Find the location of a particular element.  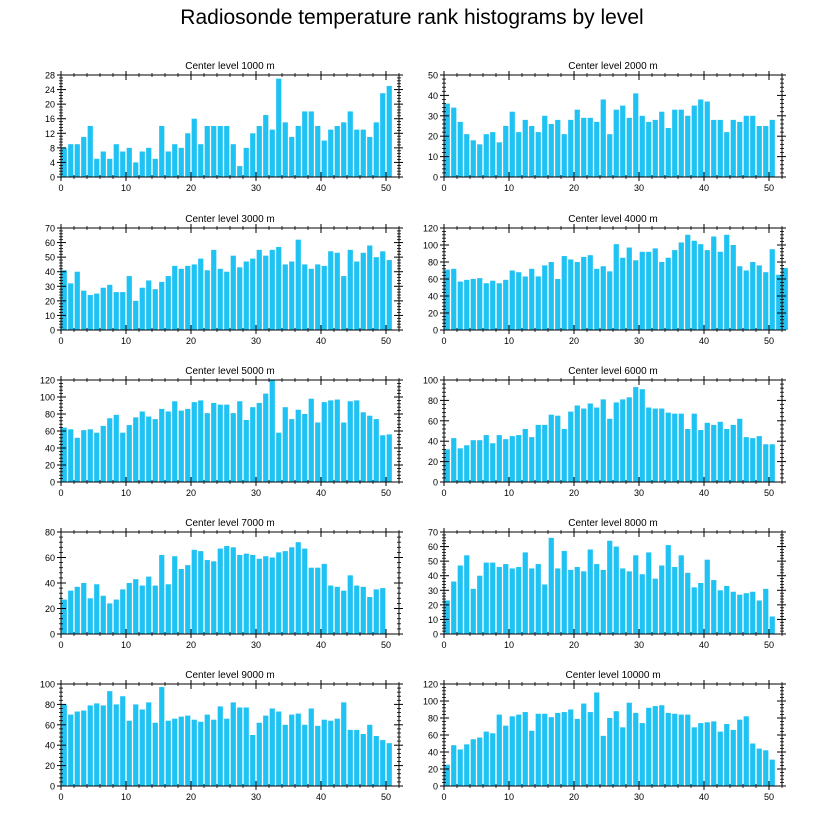

y-tick-label: 50 is located at coordinates (433, 562).